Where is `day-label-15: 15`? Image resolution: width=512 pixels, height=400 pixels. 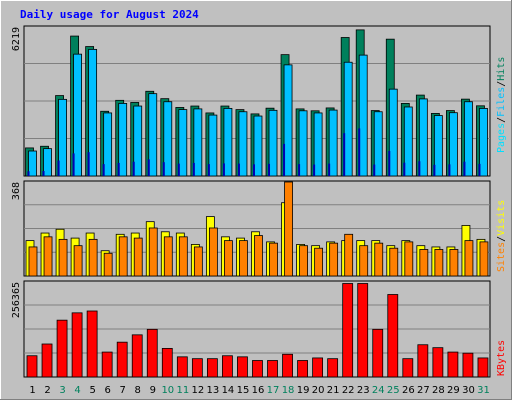
day-label-15: 15 is located at coordinates (243, 390).